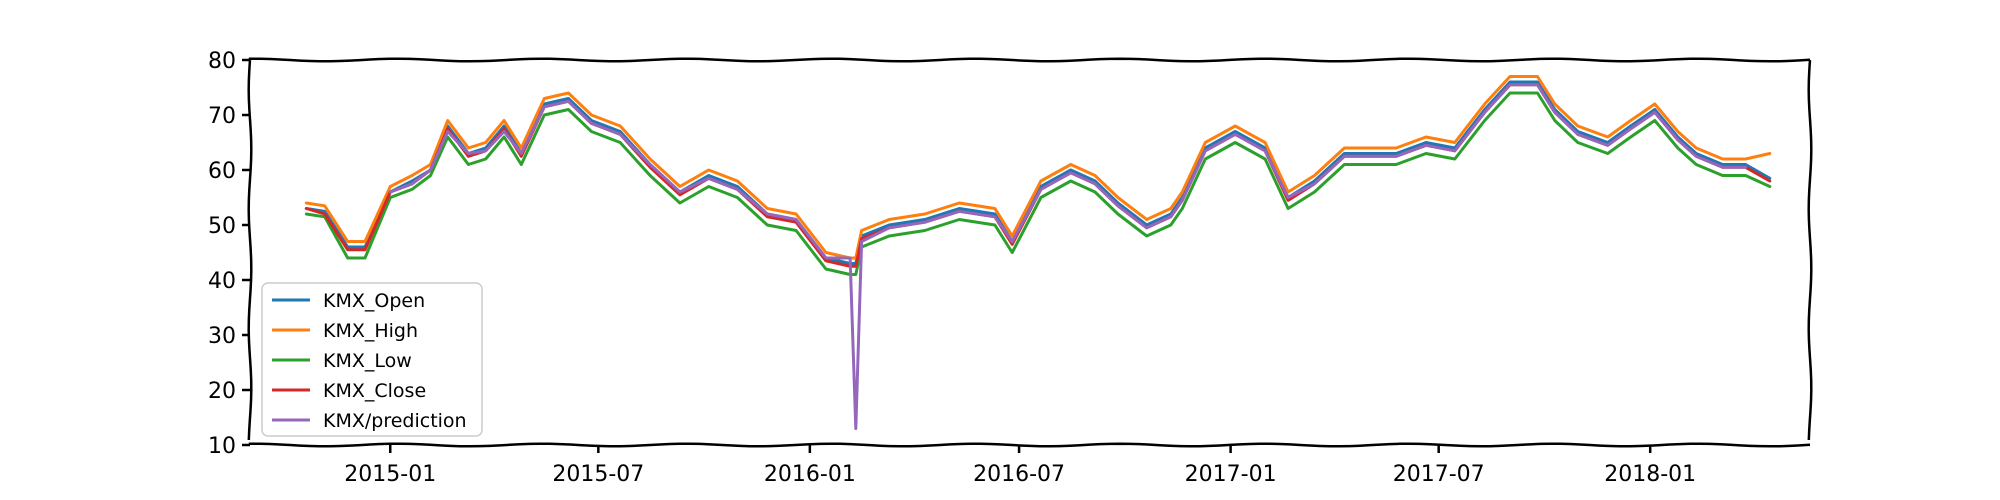  What do you see at coordinates (395, 421) in the screenshot?
I see `legend-label: KMX/prediction` at bounding box center [395, 421].